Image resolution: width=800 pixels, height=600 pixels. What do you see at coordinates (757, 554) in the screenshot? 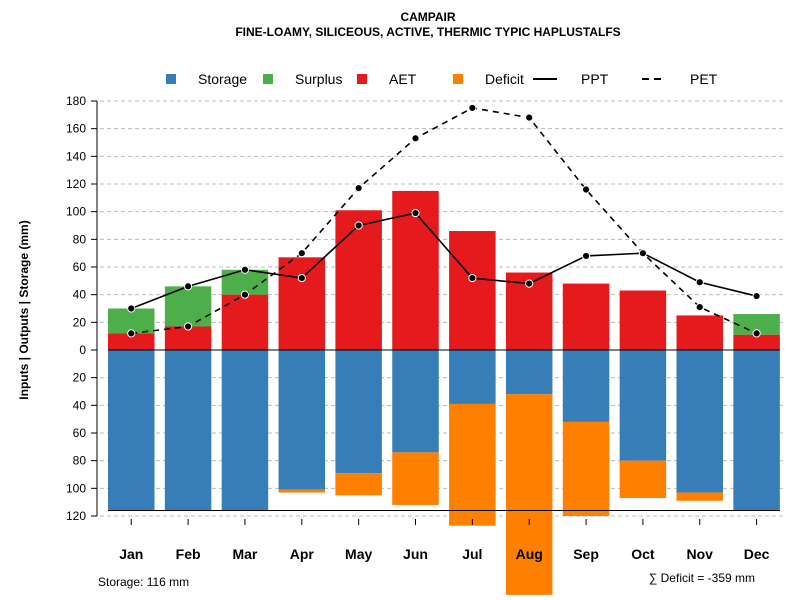
I see `month-label-dec: Dec` at bounding box center [757, 554].